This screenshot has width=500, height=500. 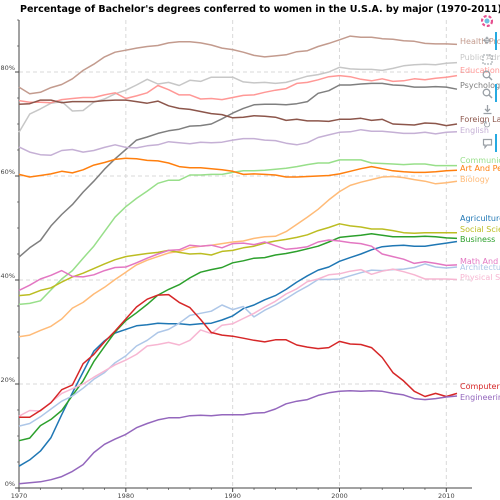 What do you see at coordinates (446, 496) in the screenshot?
I see `x-tick-label: 2010` at bounding box center [446, 496].